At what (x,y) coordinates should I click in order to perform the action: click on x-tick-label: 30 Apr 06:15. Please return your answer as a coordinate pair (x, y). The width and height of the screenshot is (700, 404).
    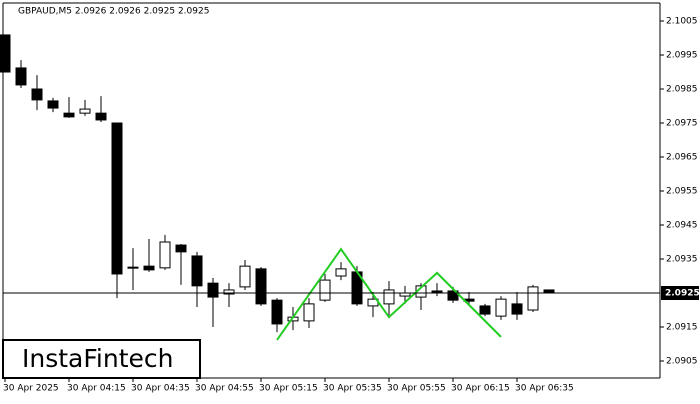
    Looking at the image, I should click on (480, 389).